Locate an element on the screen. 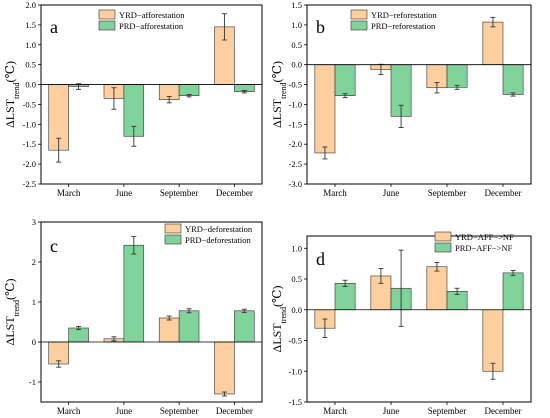  legend-label: PRD−AFF−>NF is located at coordinates (484, 248).